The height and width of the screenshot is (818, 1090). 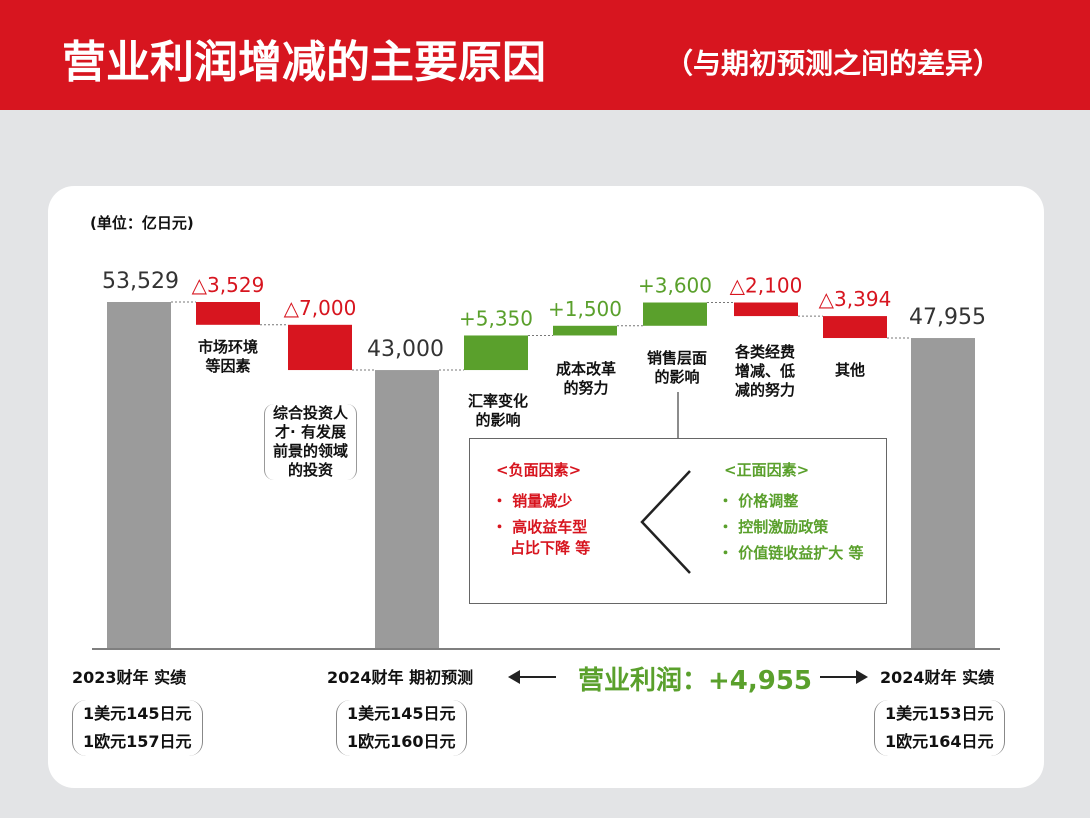 I want to click on label-cost: 成本改革 的努力, so click(x=585, y=378).